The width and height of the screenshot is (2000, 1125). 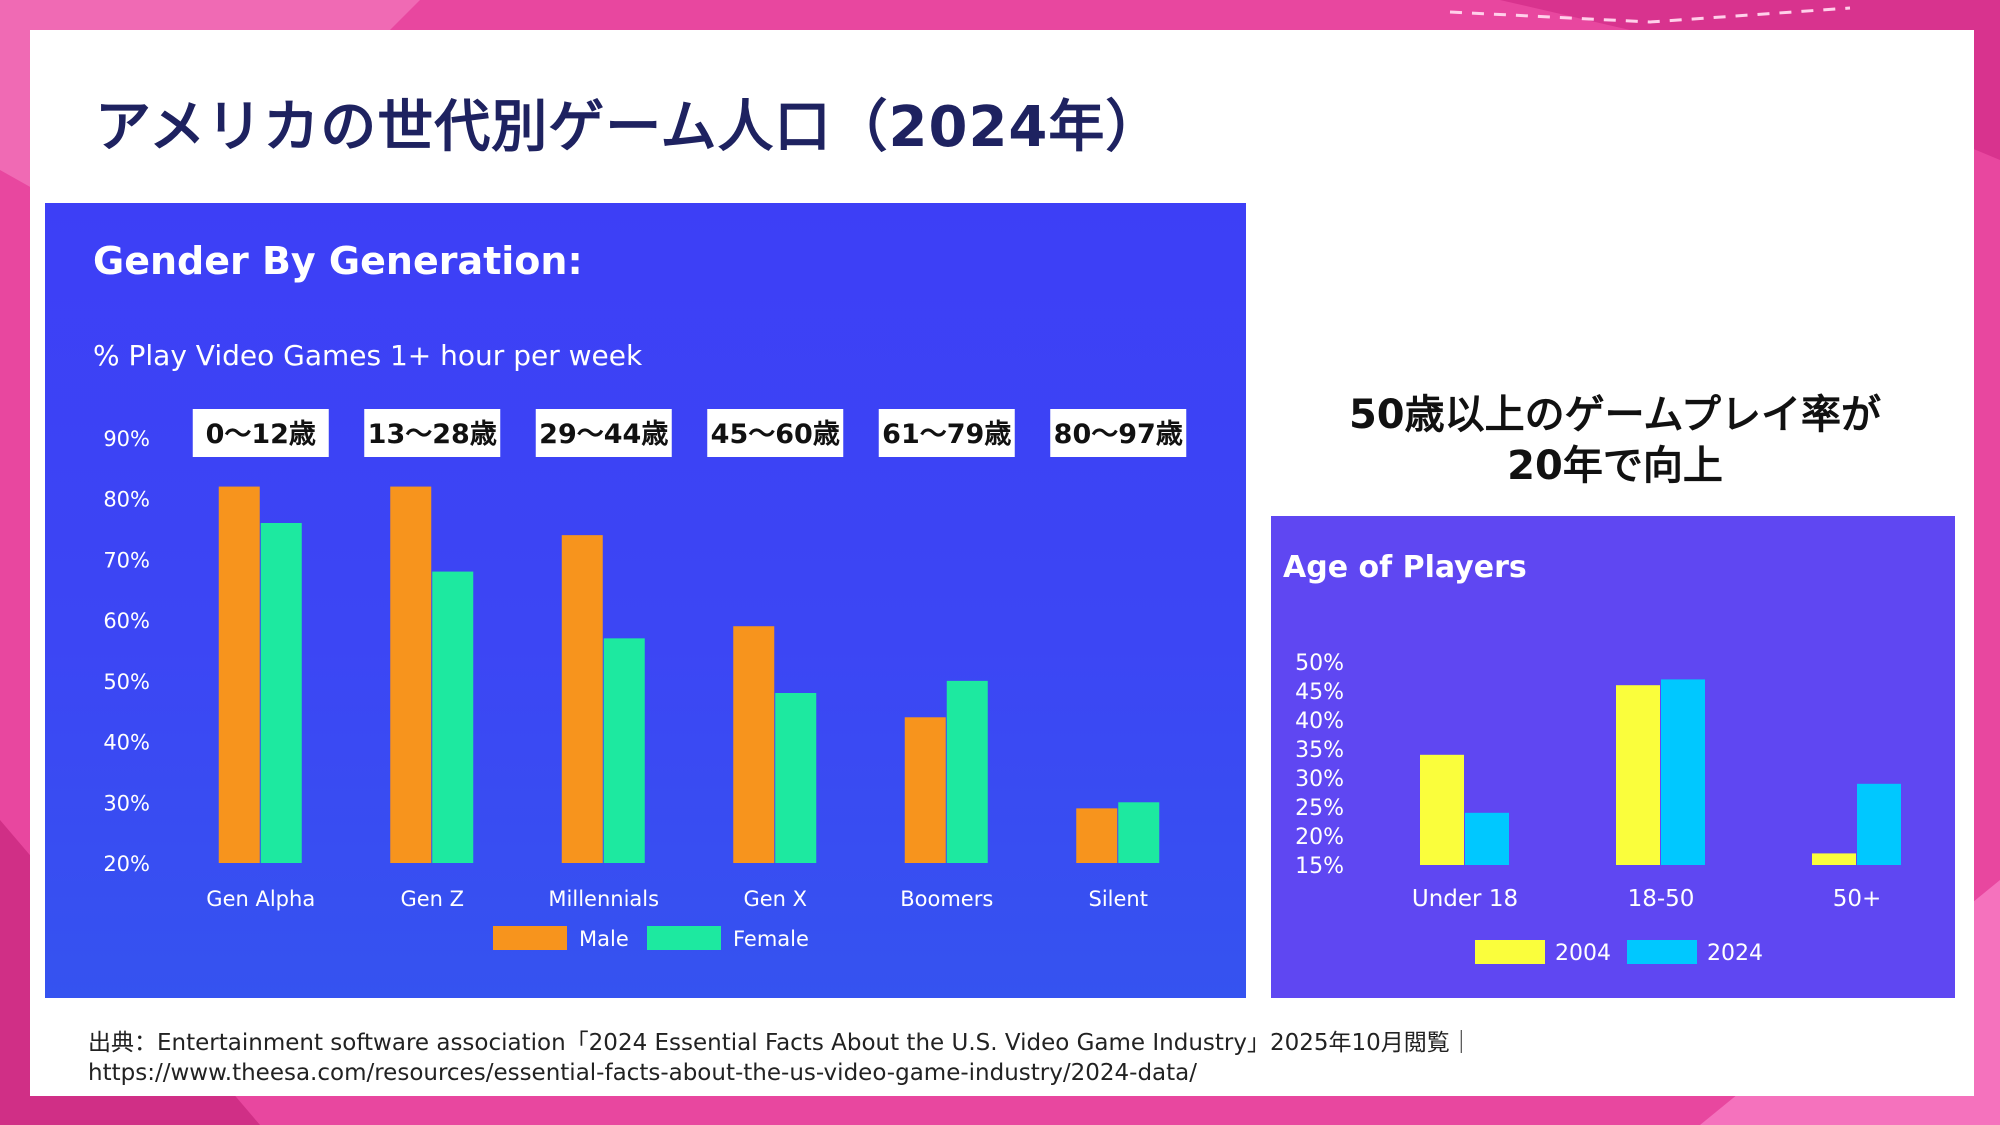 I want to click on chart-title: Gender By Generation:, so click(x=338, y=261).